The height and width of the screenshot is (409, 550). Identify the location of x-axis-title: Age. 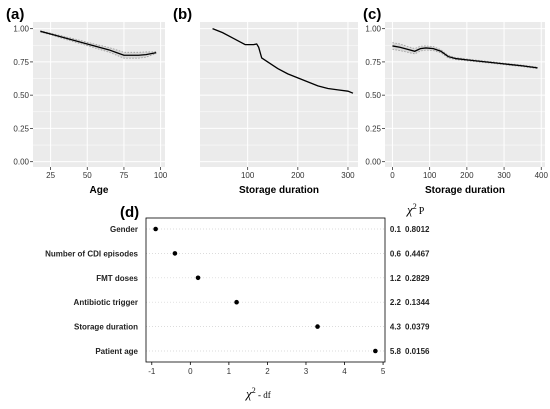
(99, 190).